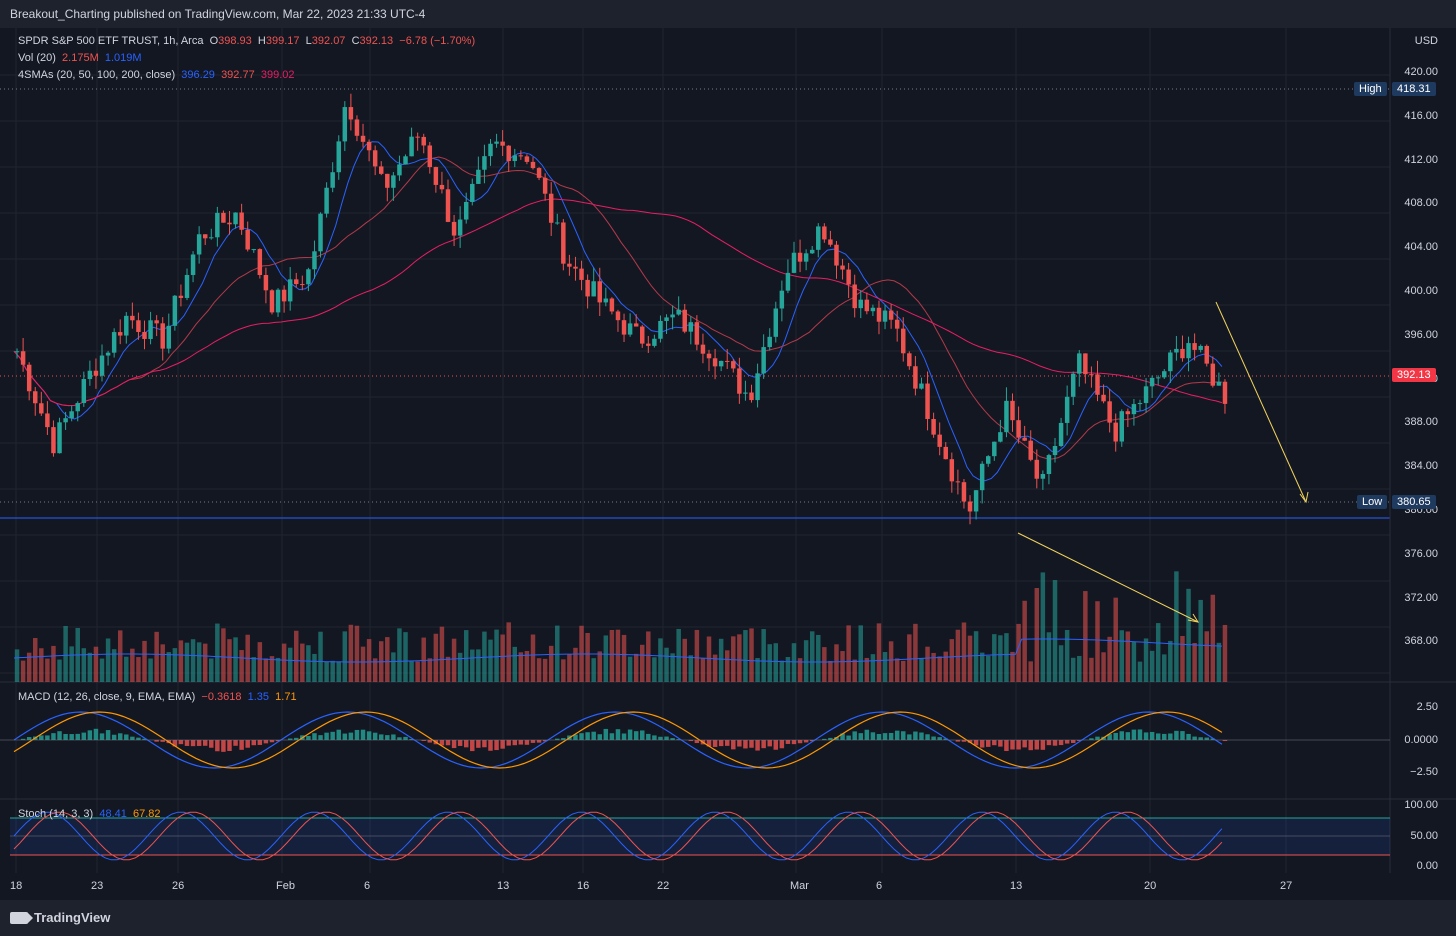 Image resolution: width=1456 pixels, height=936 pixels. Describe the element at coordinates (1421, 553) in the screenshot. I see `price-tick: 376.00` at that location.